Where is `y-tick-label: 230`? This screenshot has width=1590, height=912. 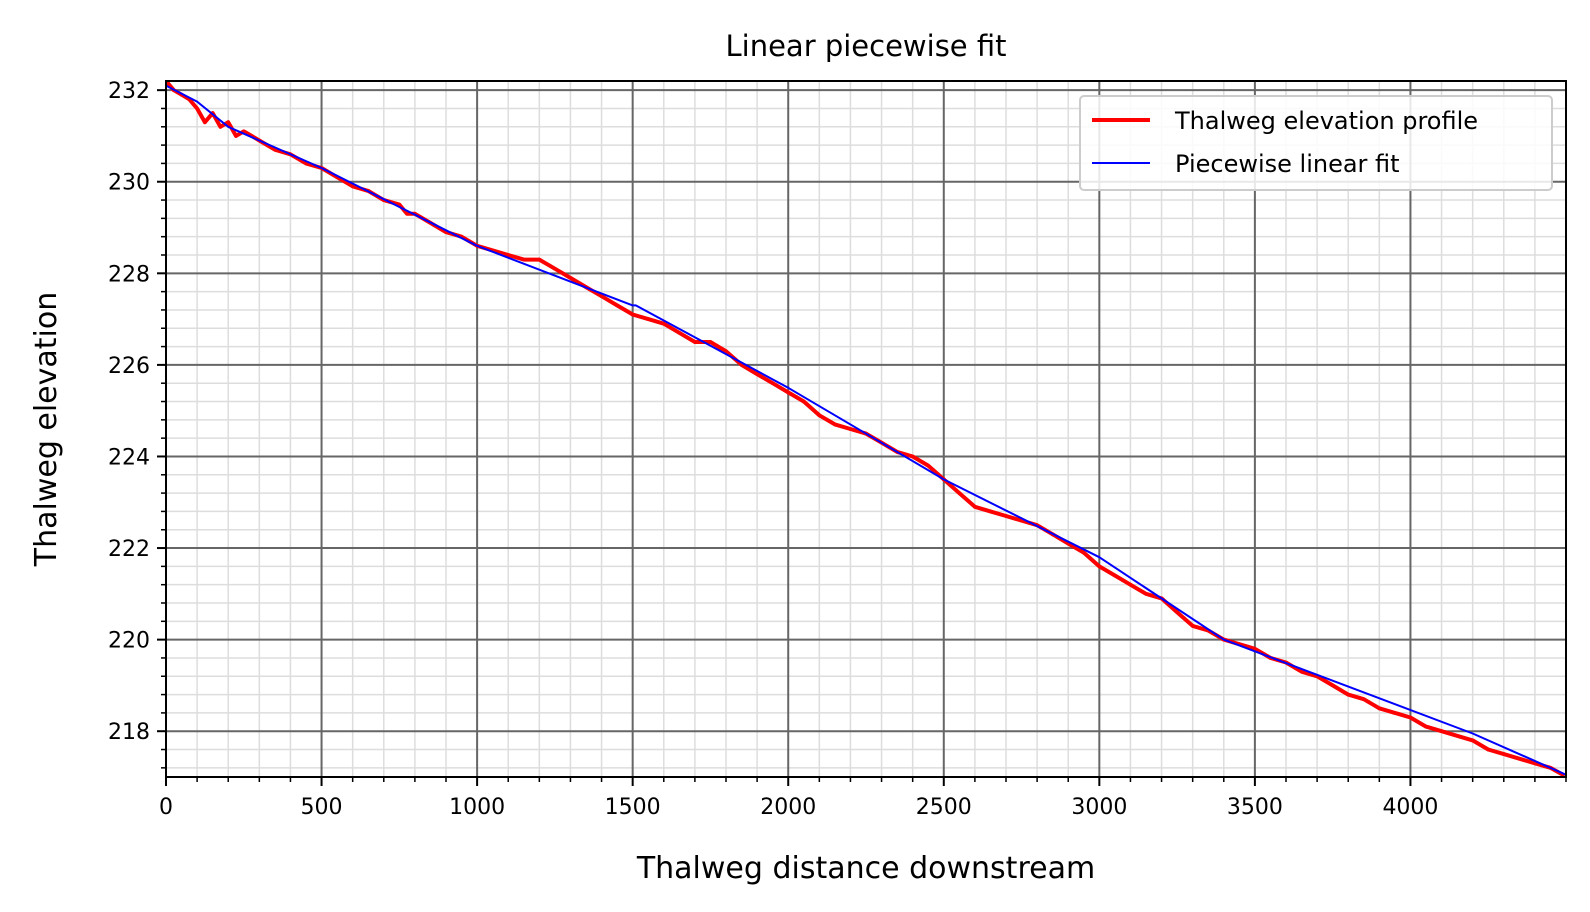
y-tick-label: 230 is located at coordinates (129, 183).